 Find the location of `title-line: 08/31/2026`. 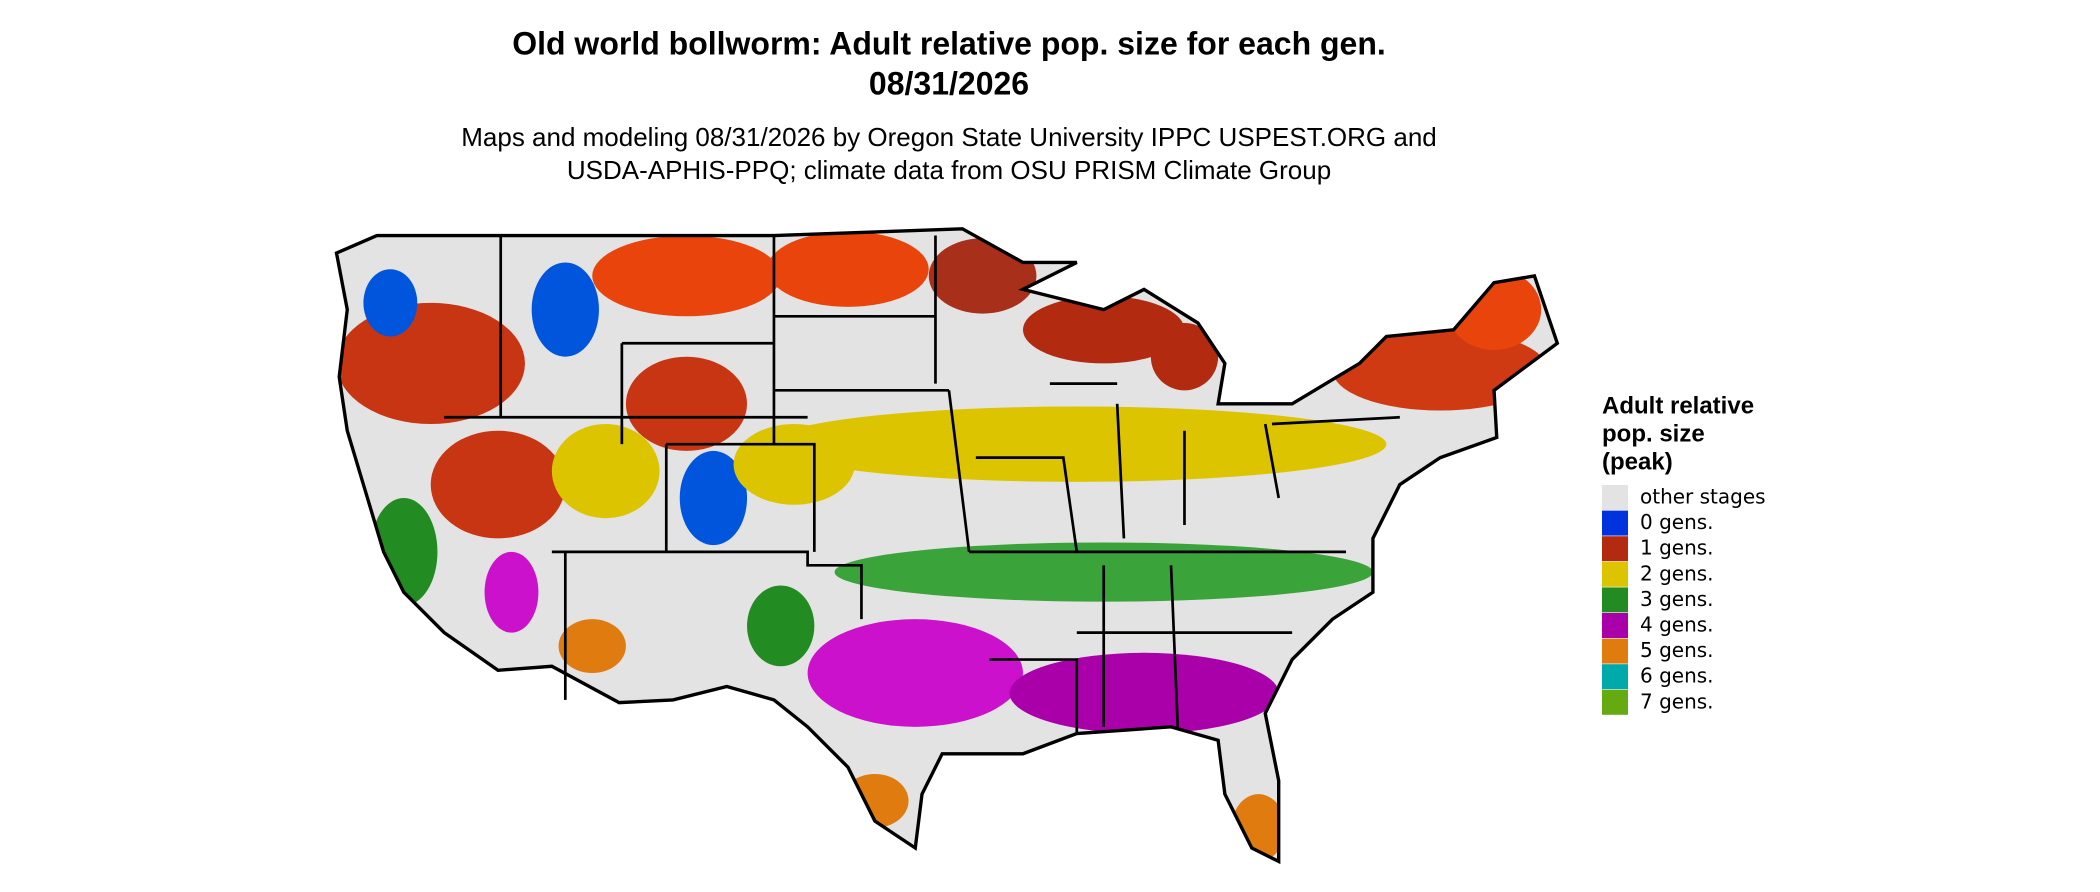

title-line: 08/31/2026 is located at coordinates (949, 83).